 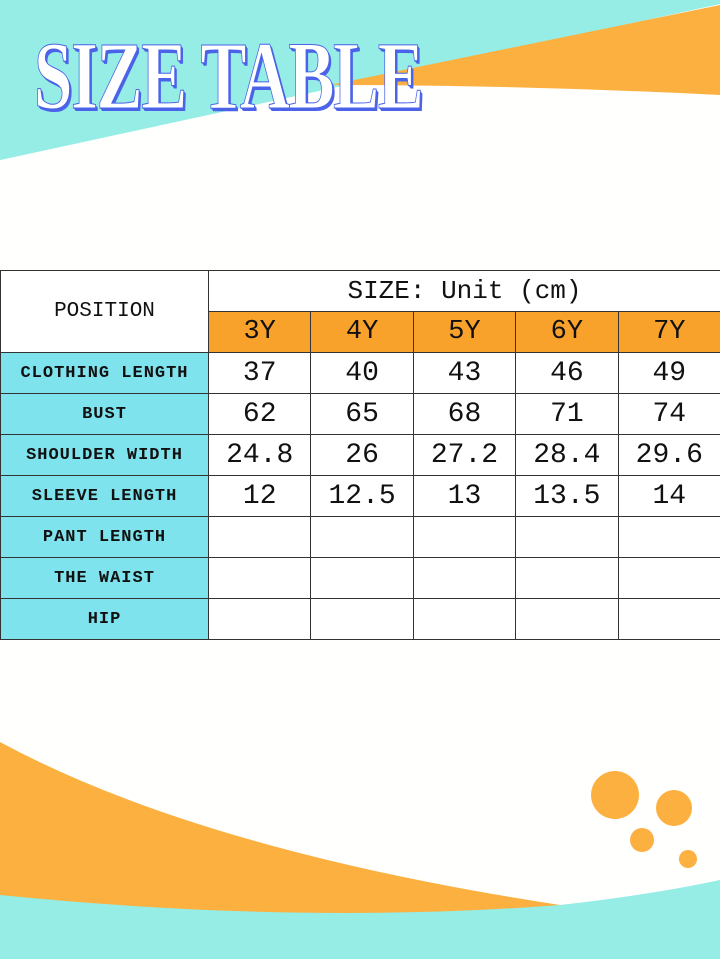 What do you see at coordinates (104, 619) in the screenshot?
I see `row-label: HIP` at bounding box center [104, 619].